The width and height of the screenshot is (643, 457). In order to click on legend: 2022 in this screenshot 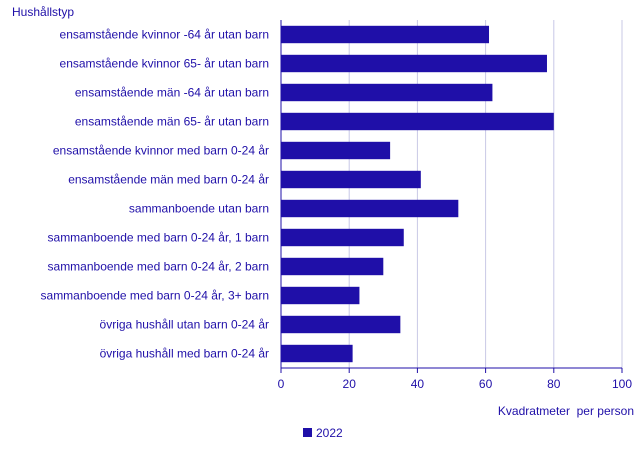, I will do `click(323, 433)`.